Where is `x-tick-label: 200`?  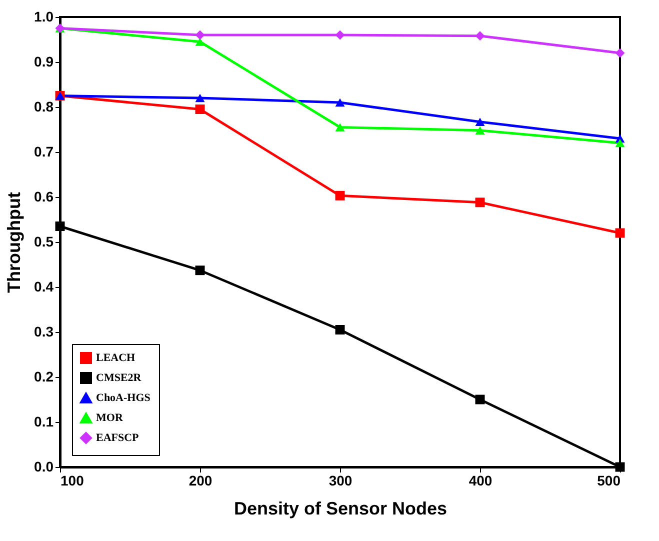 x-tick-label: 200 is located at coordinates (200, 480).